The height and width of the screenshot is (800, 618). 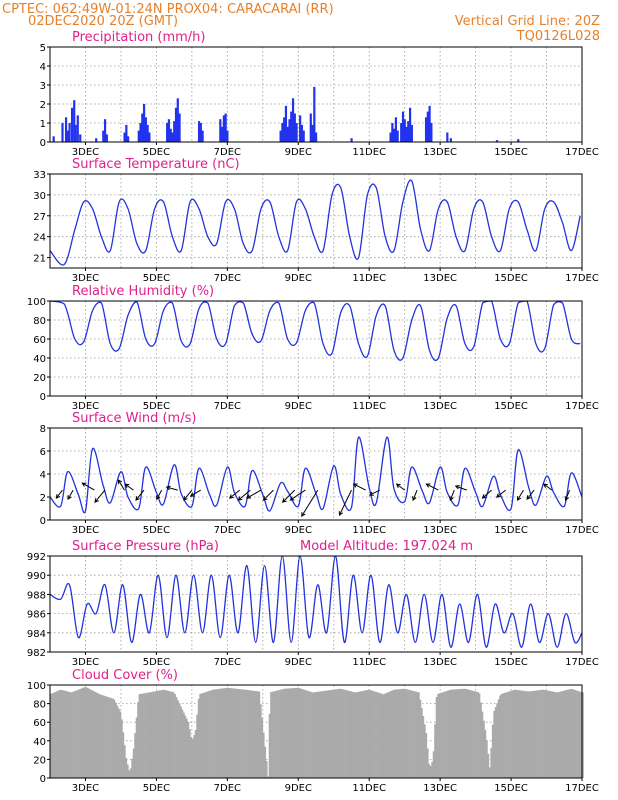 I want to click on series-line, so click(x=316, y=601).